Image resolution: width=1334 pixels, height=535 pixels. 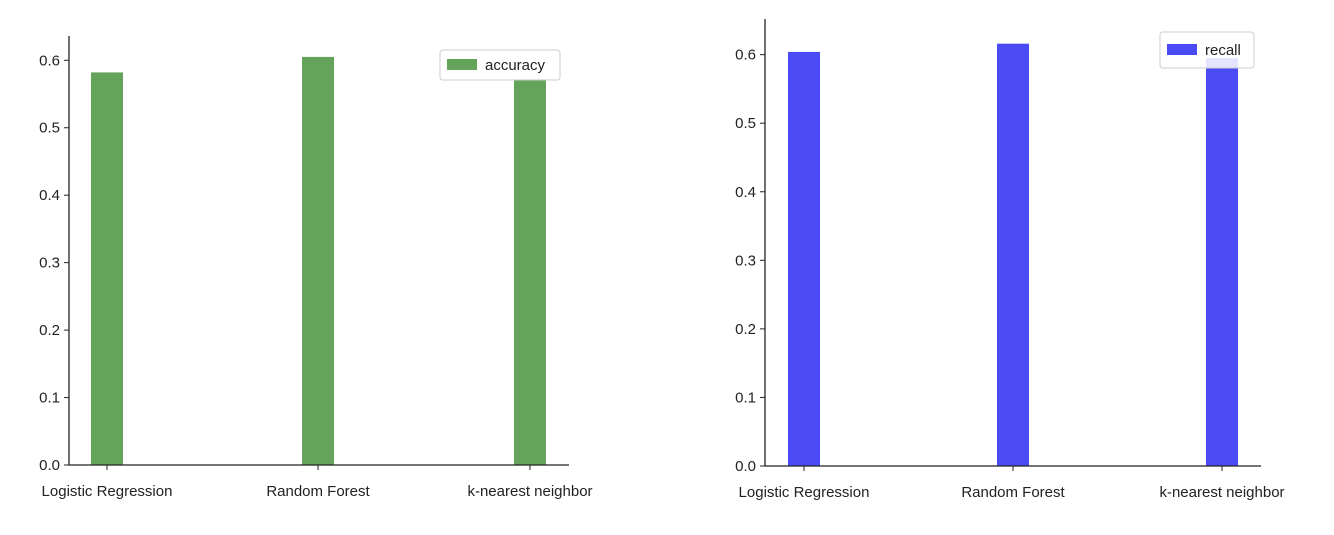 I want to click on recall-bar-random-forest, so click(x=1013, y=255).